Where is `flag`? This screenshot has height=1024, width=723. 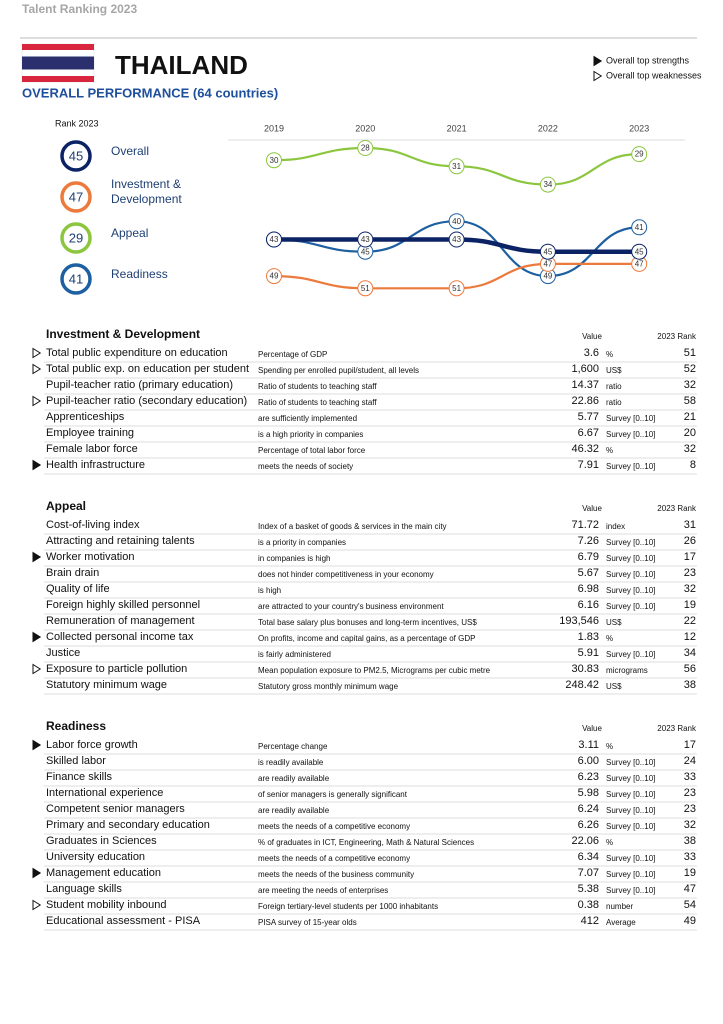
flag is located at coordinates (58, 63).